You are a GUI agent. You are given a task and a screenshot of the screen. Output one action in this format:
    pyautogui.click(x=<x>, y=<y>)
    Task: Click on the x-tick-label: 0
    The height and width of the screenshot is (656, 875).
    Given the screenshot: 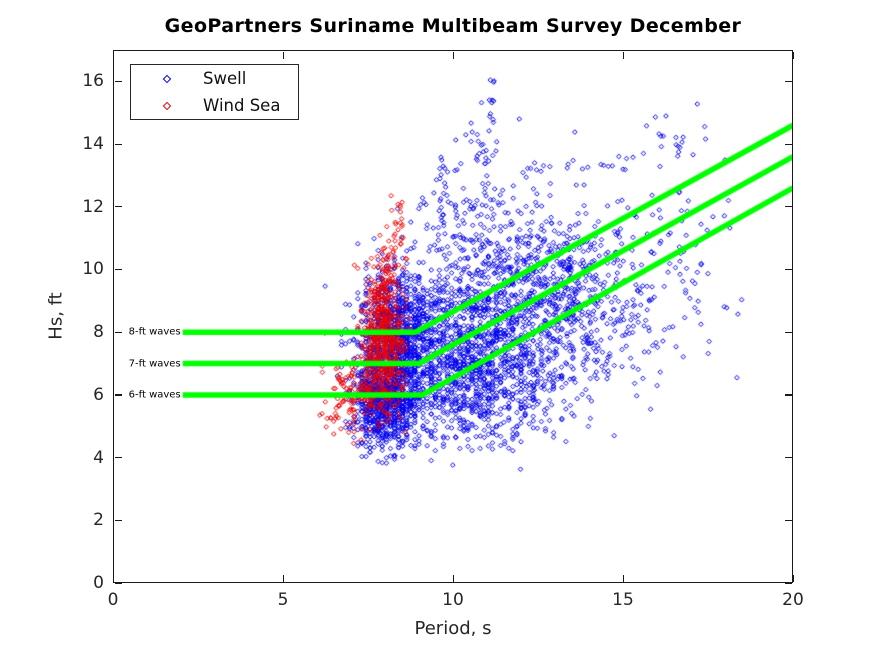 What is the action you would take?
    pyautogui.click(x=113, y=600)
    